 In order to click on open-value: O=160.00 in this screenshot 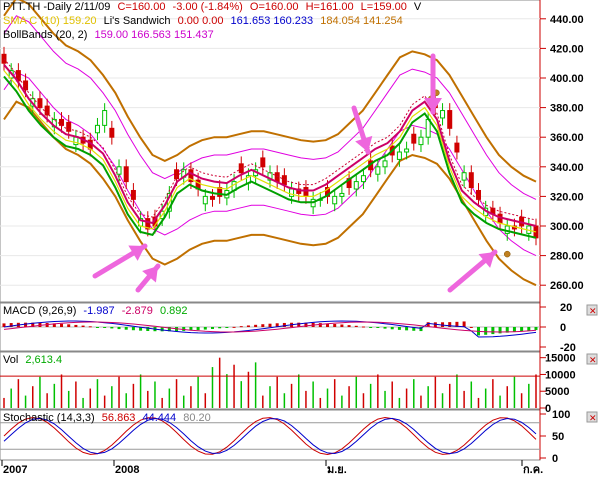, I will do `click(274, 7)`.